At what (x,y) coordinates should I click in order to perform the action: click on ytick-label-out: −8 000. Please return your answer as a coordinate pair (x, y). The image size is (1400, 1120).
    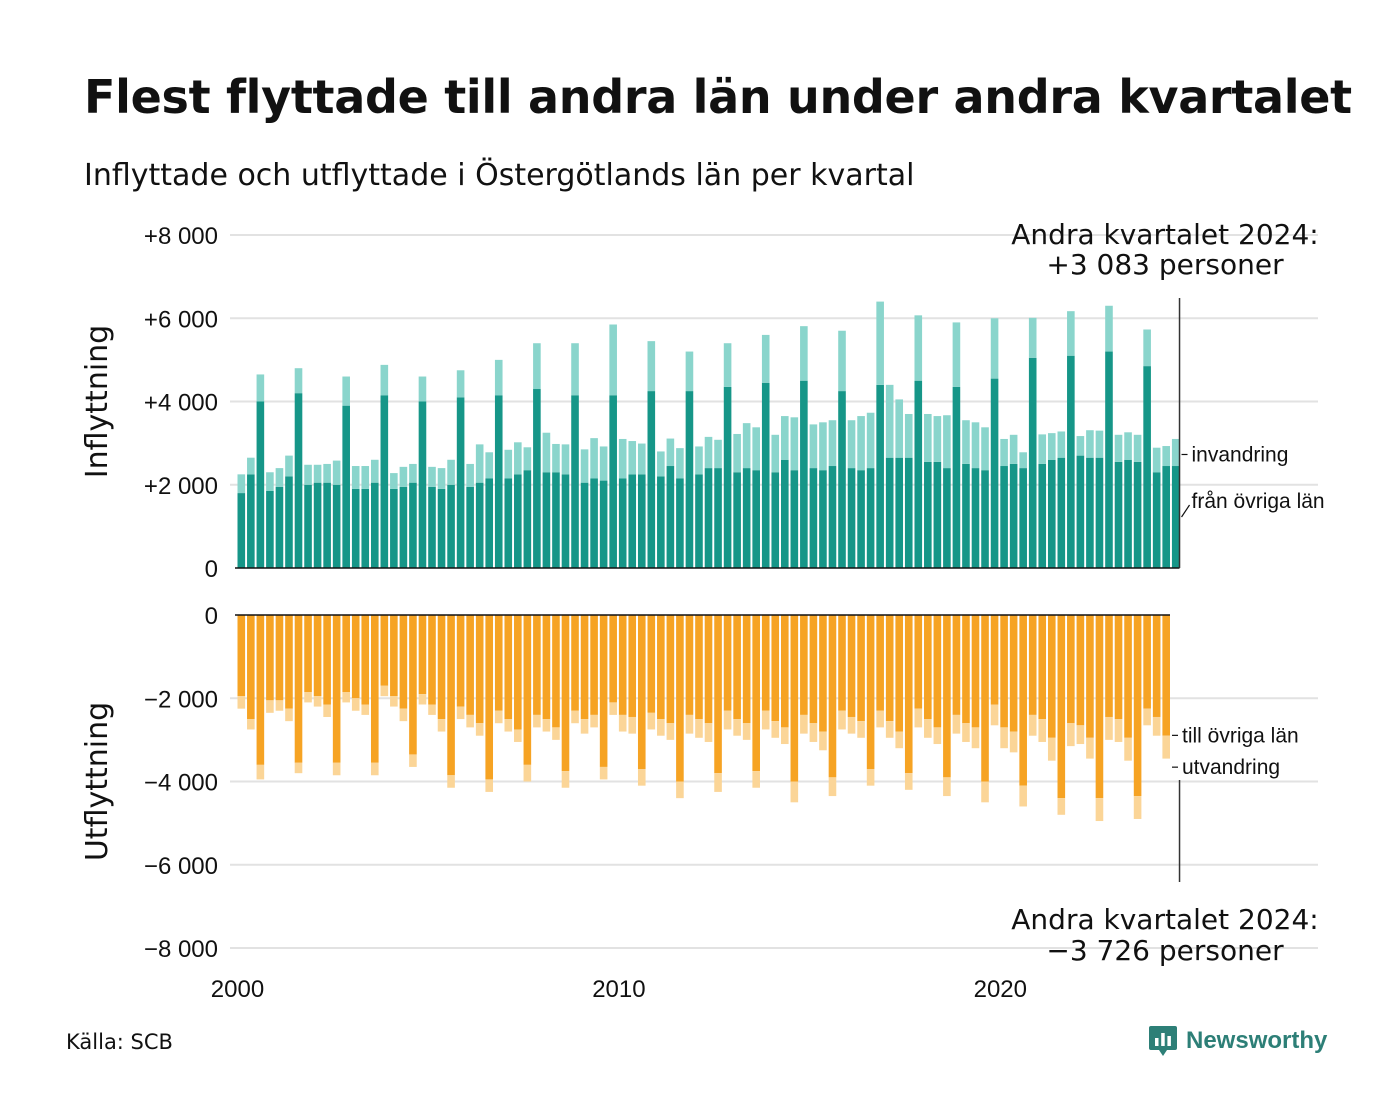
    Looking at the image, I should click on (181, 949).